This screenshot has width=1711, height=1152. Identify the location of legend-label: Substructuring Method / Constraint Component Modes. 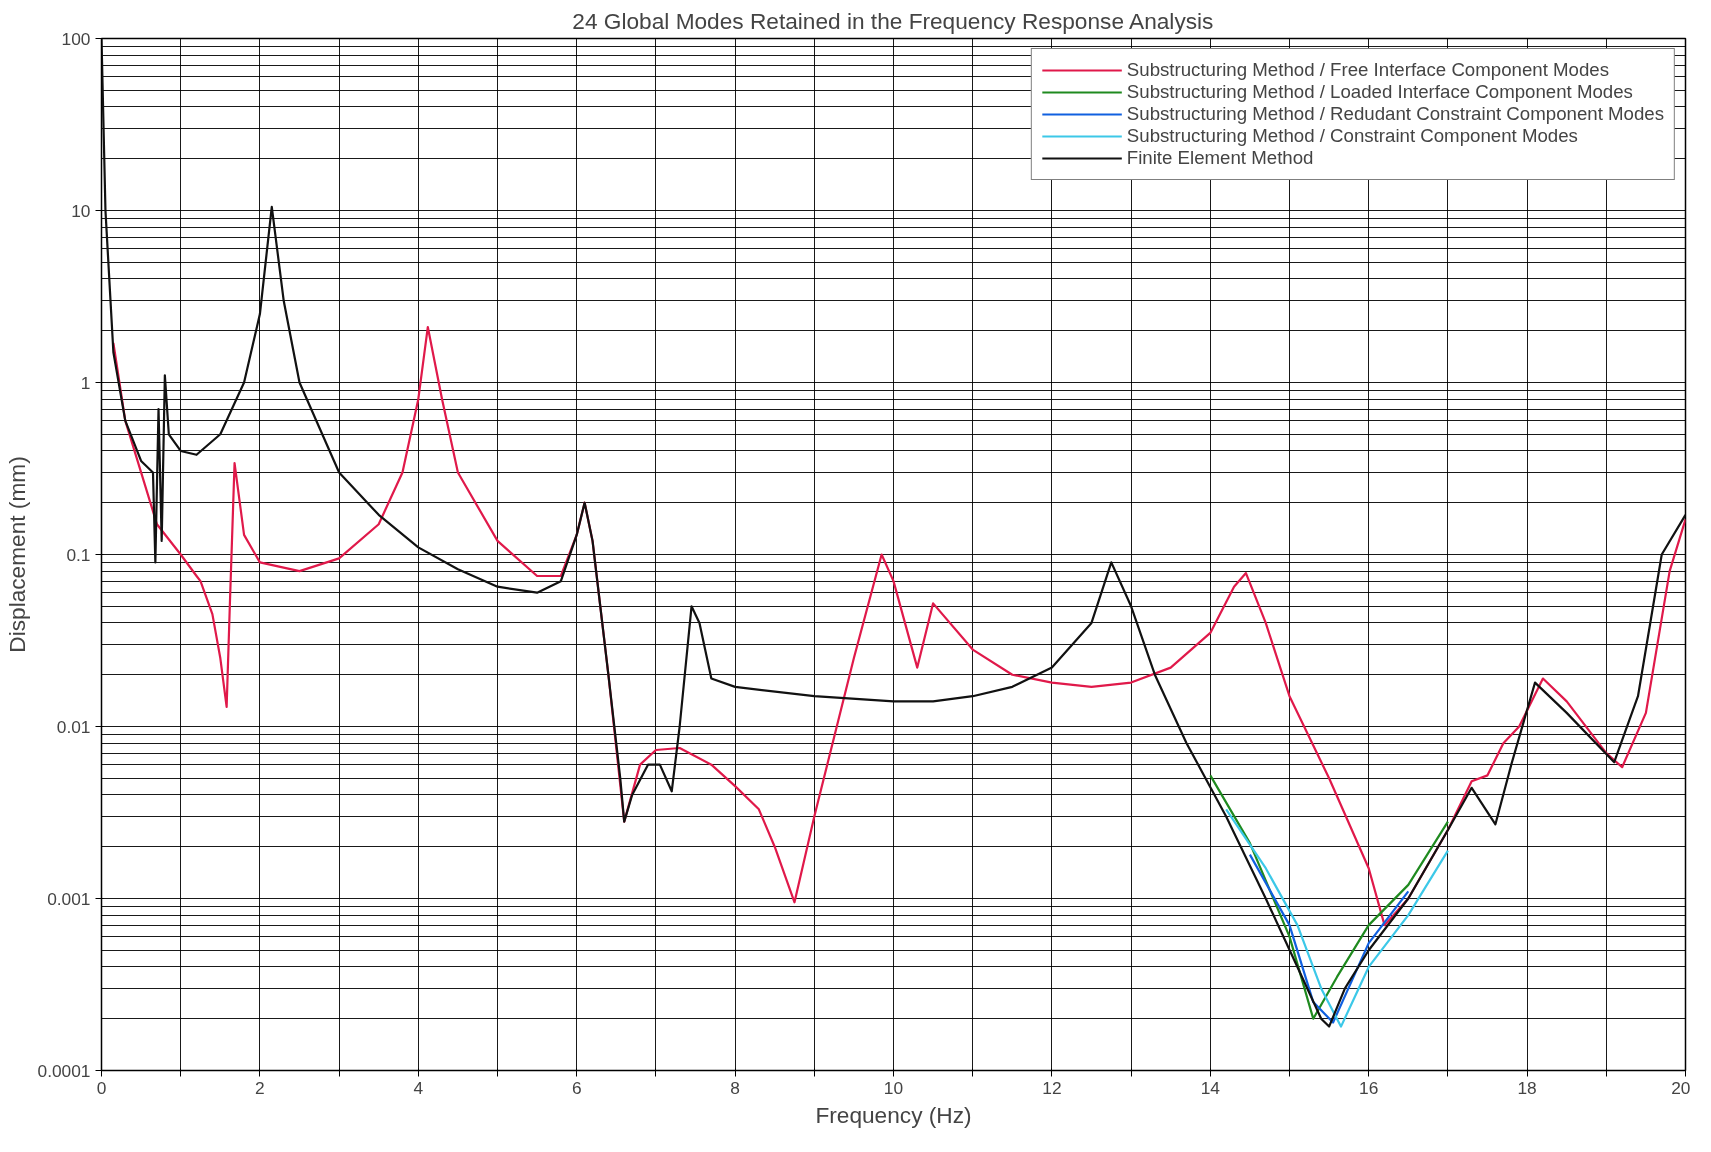
(1352, 136).